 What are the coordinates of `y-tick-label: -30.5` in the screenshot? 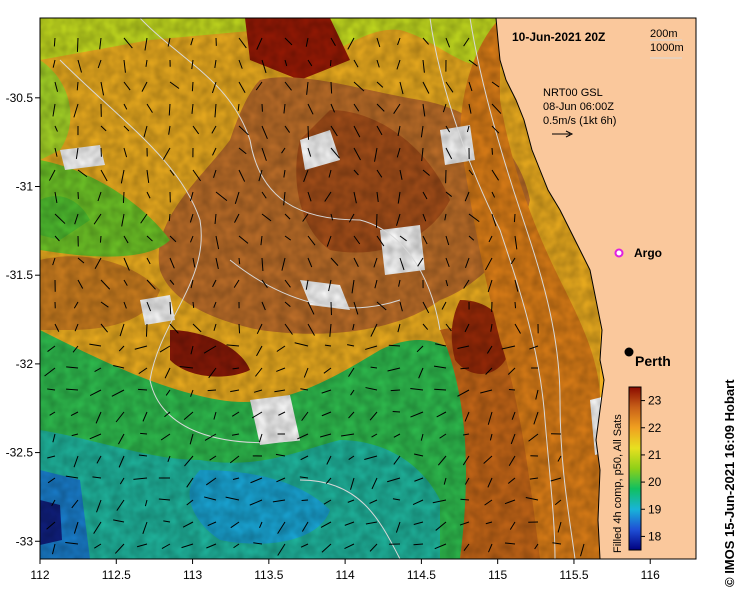 It's located at (20, 98).